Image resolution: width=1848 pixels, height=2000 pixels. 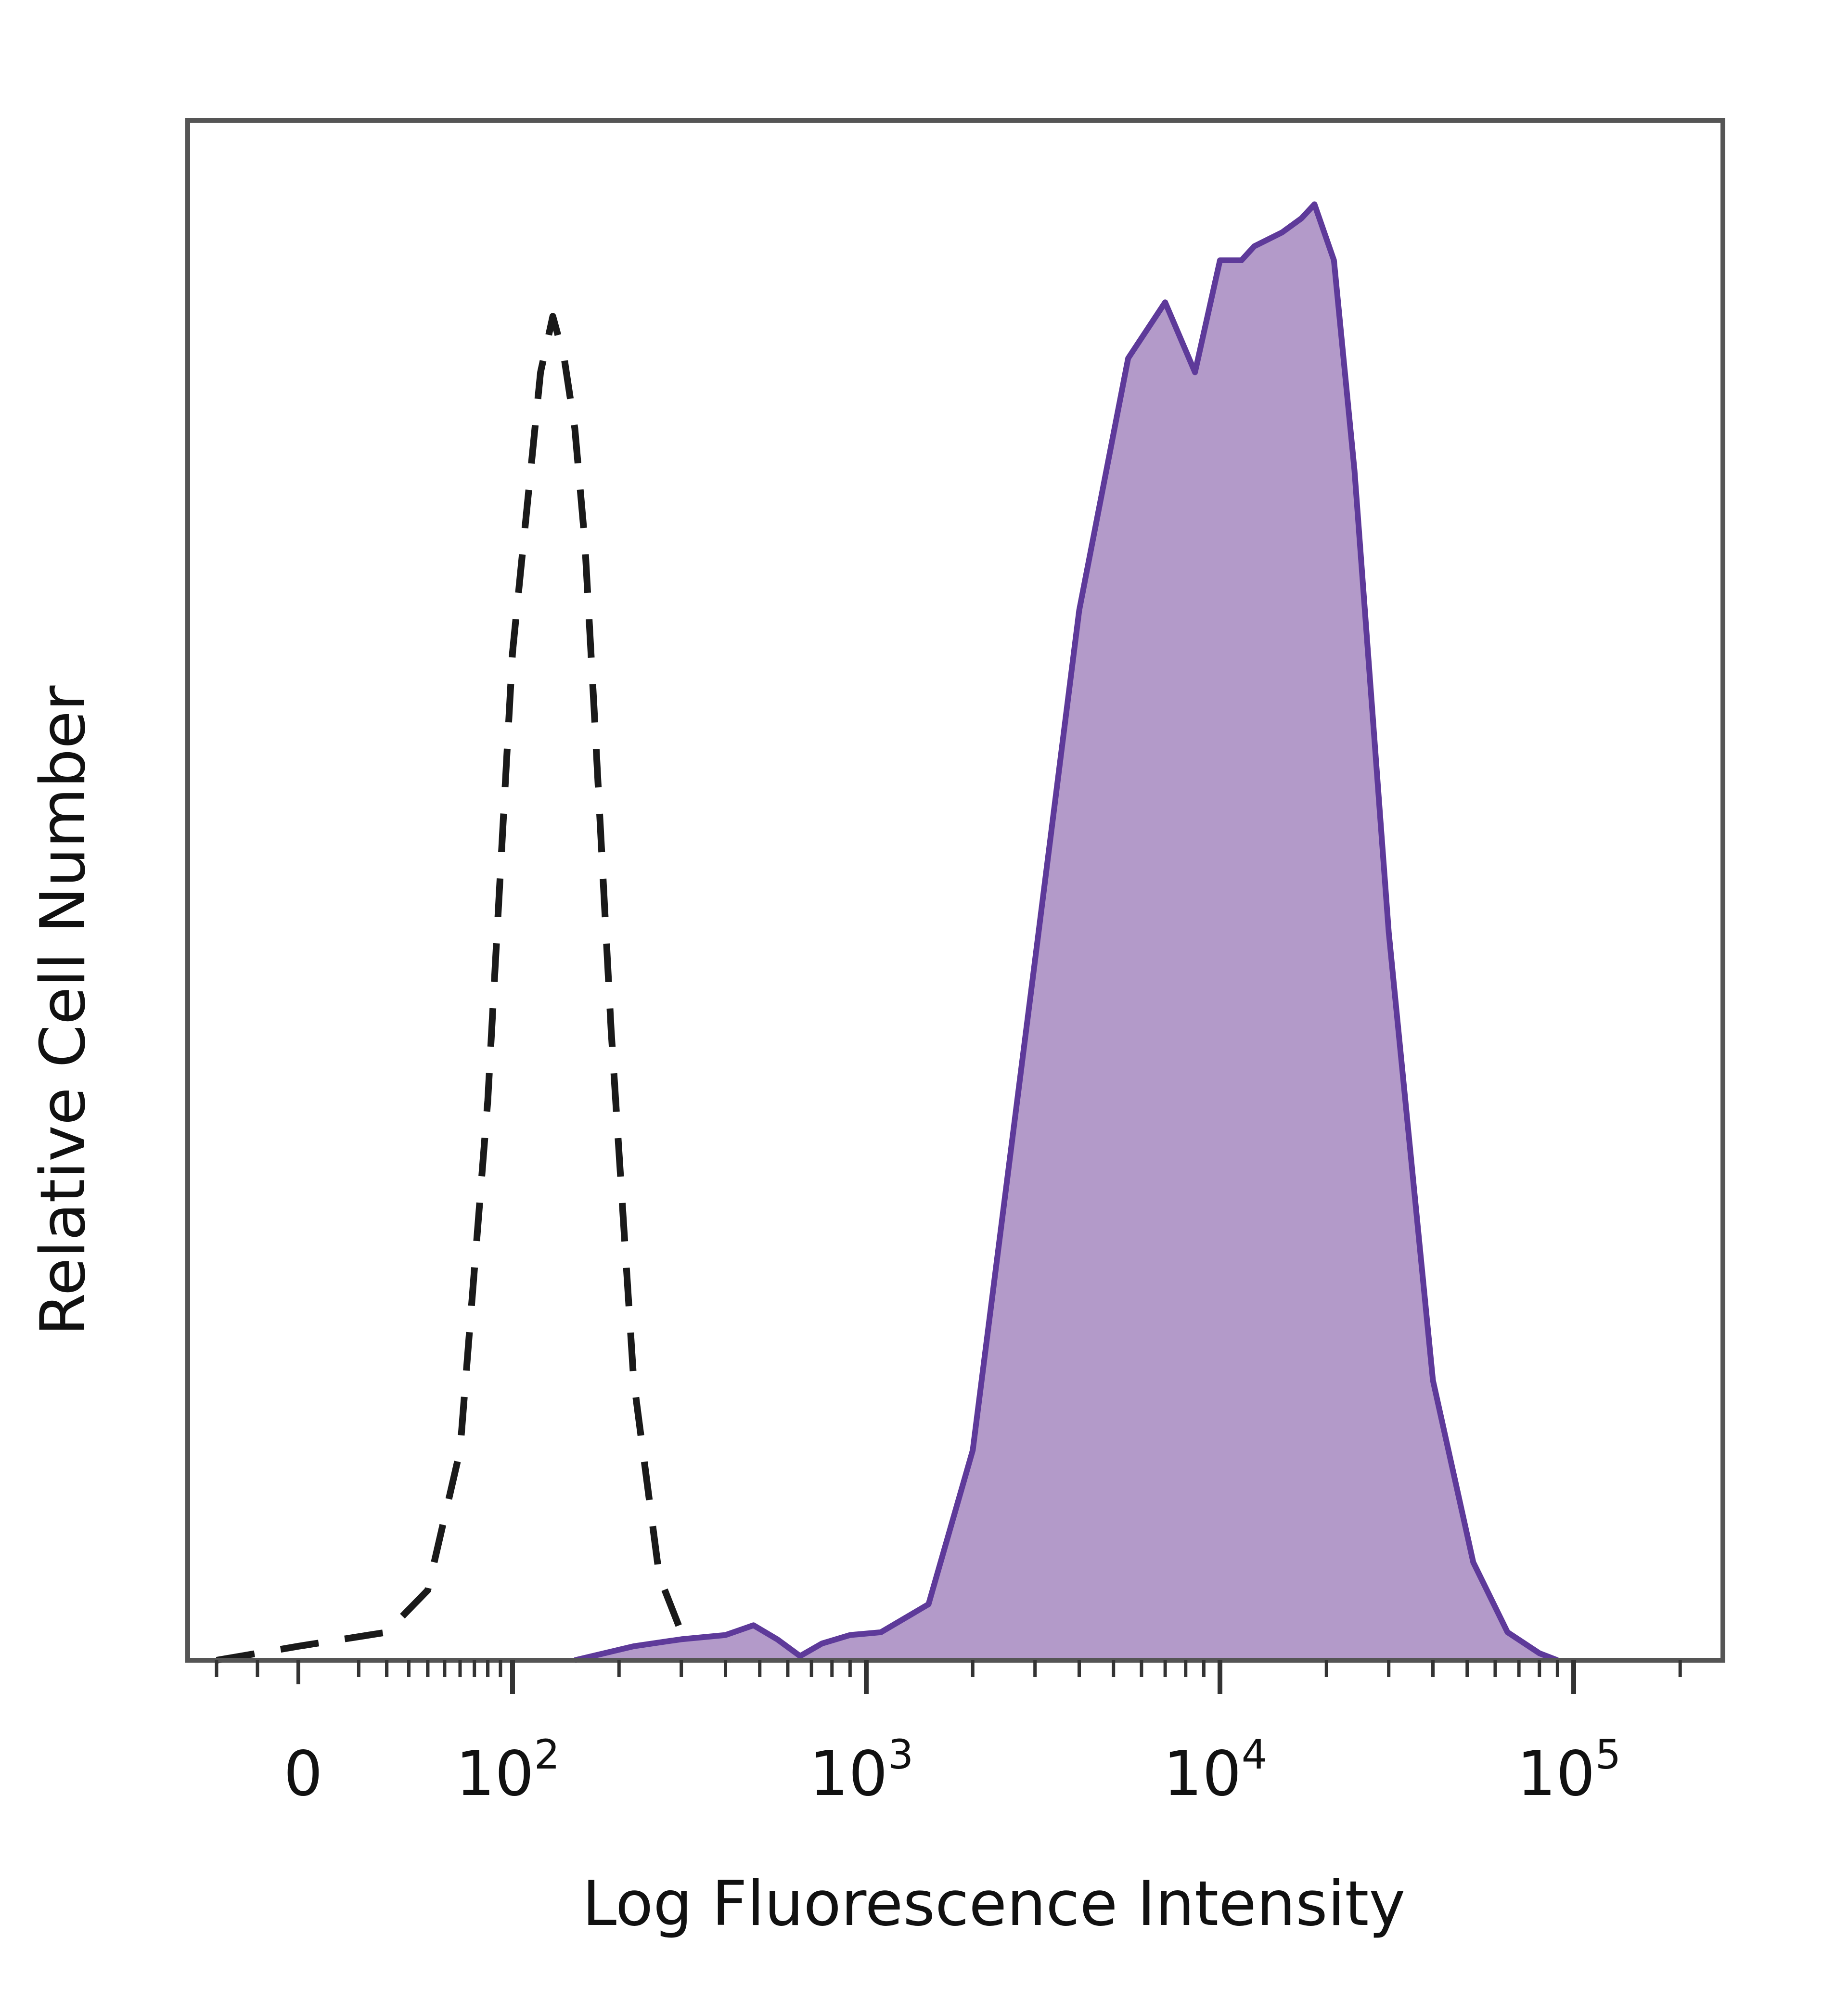 I want to click on x-axis-tick-labels: 0 10² 10³ 10⁴ 10⁵, so click(x=952, y=1770).